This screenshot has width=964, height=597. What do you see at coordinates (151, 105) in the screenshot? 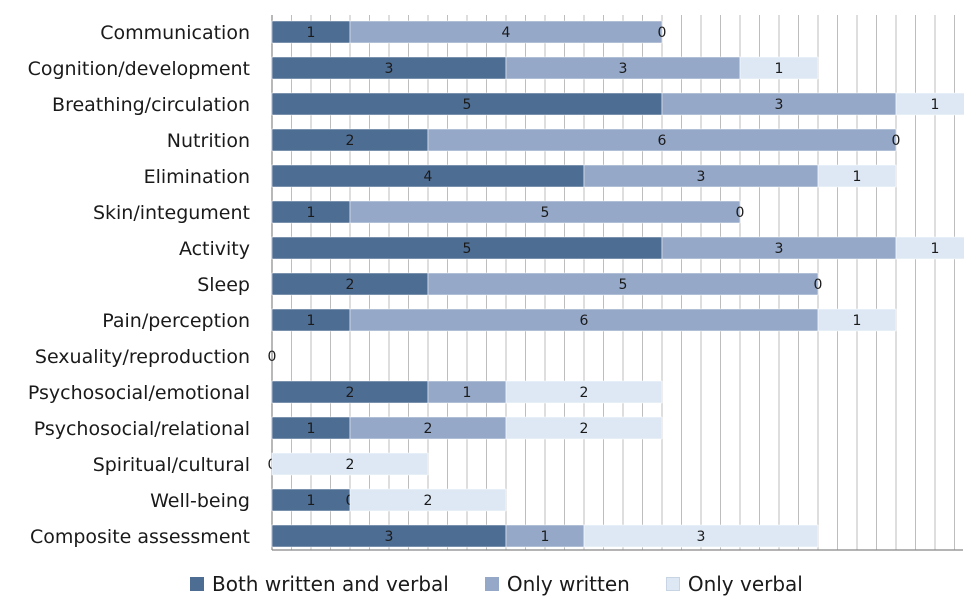
I see `category-label: Breathing/circulation` at bounding box center [151, 105].